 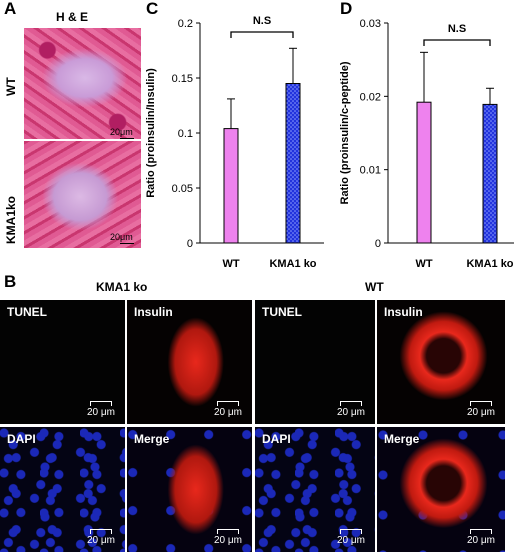 What do you see at coordinates (62, 489) in the screenshot?
I see `tile-ko-dapi: DAPI 20 μm` at bounding box center [62, 489].